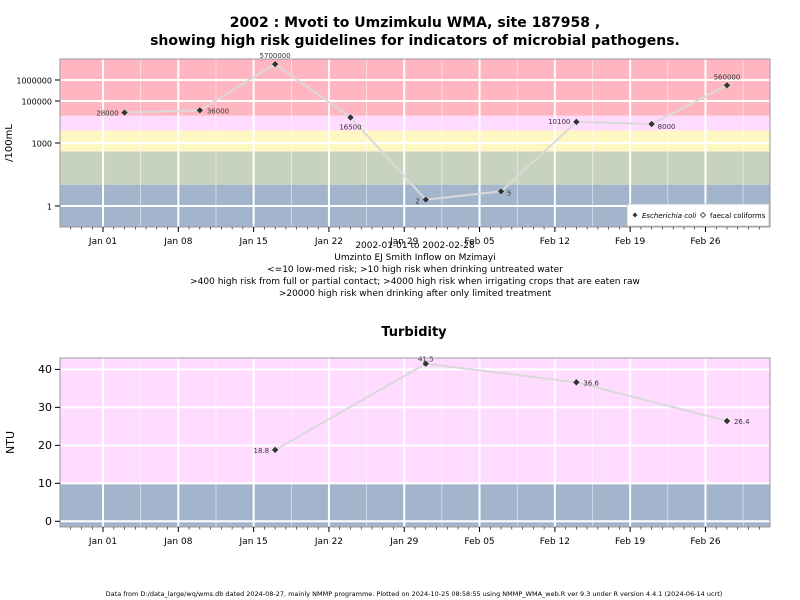 The height and width of the screenshot is (600, 800). I want to click on site-name-note: Umzinto EJ Smith Inflow on Mzimayi, so click(414, 258).